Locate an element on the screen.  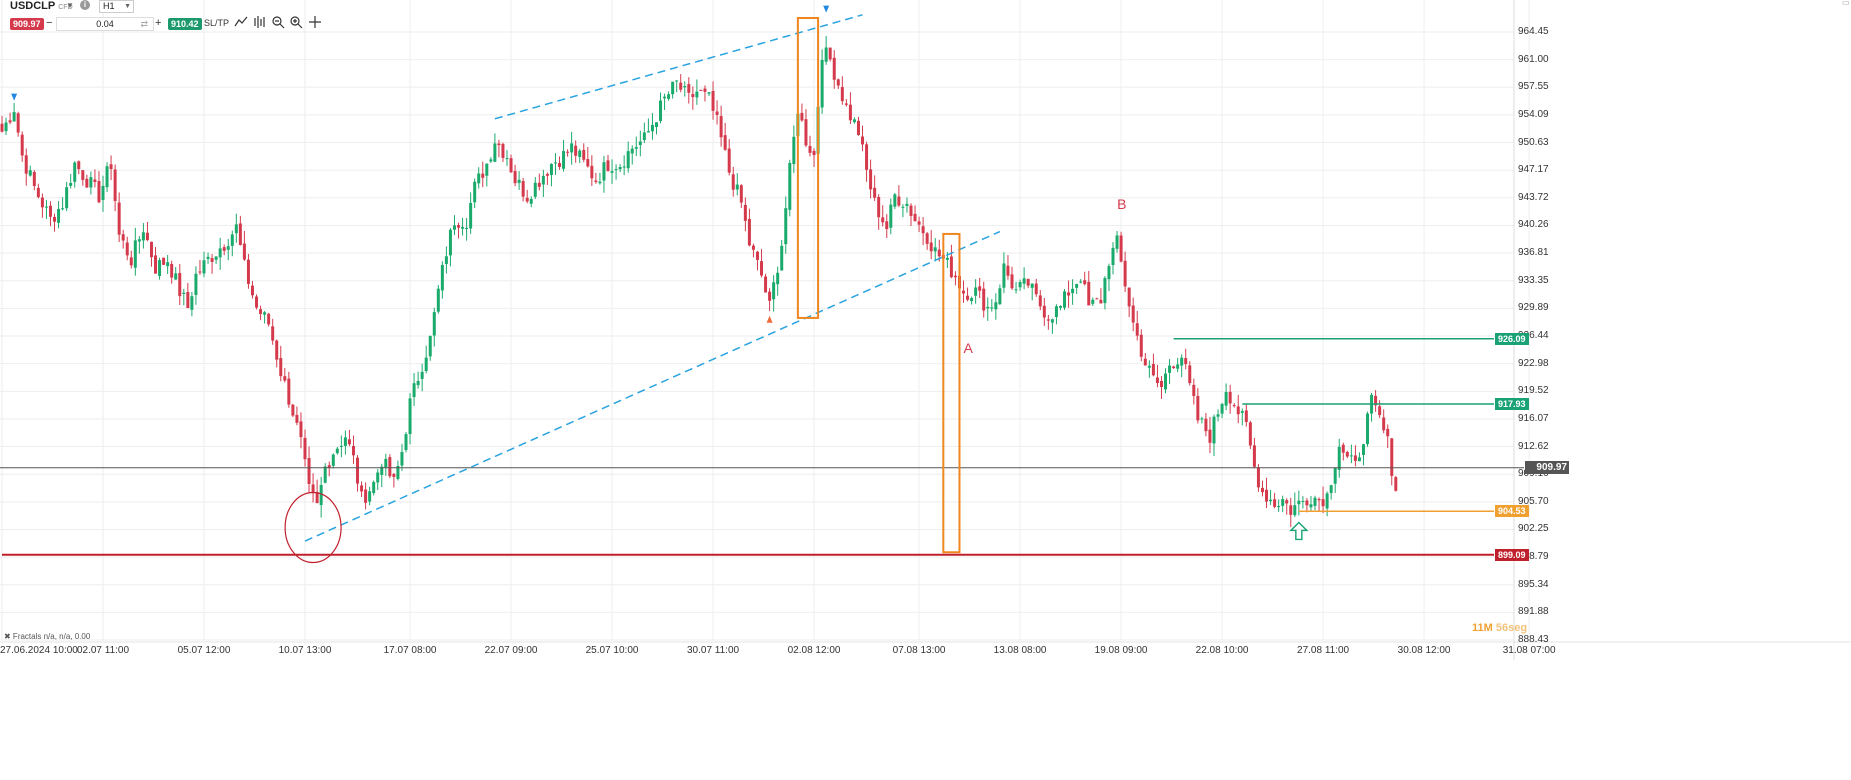
quantity-input: 0.04 ⇄ is located at coordinates (105, 24).